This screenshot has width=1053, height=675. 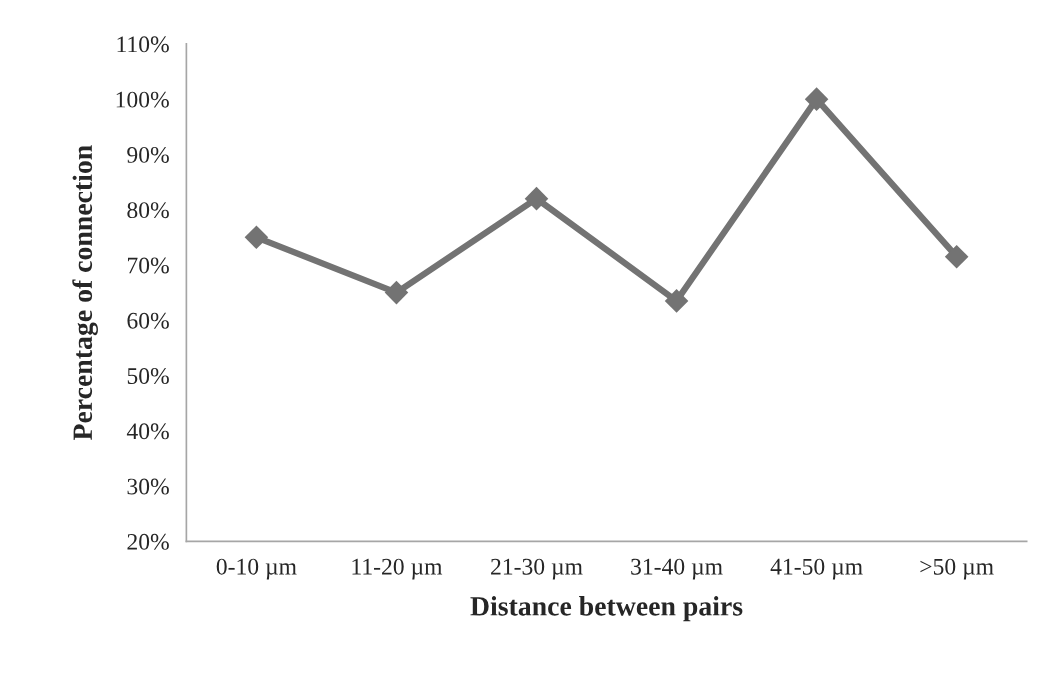 What do you see at coordinates (957, 569) in the screenshot?
I see `x-tick-label: >50 µm` at bounding box center [957, 569].